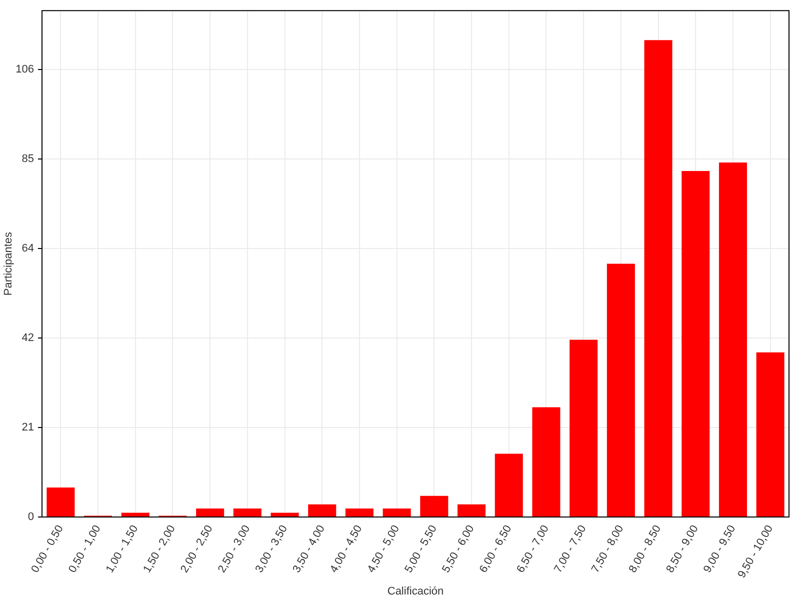 The width and height of the screenshot is (800, 600). I want to click on y-tick-label: 0, so click(31, 517).